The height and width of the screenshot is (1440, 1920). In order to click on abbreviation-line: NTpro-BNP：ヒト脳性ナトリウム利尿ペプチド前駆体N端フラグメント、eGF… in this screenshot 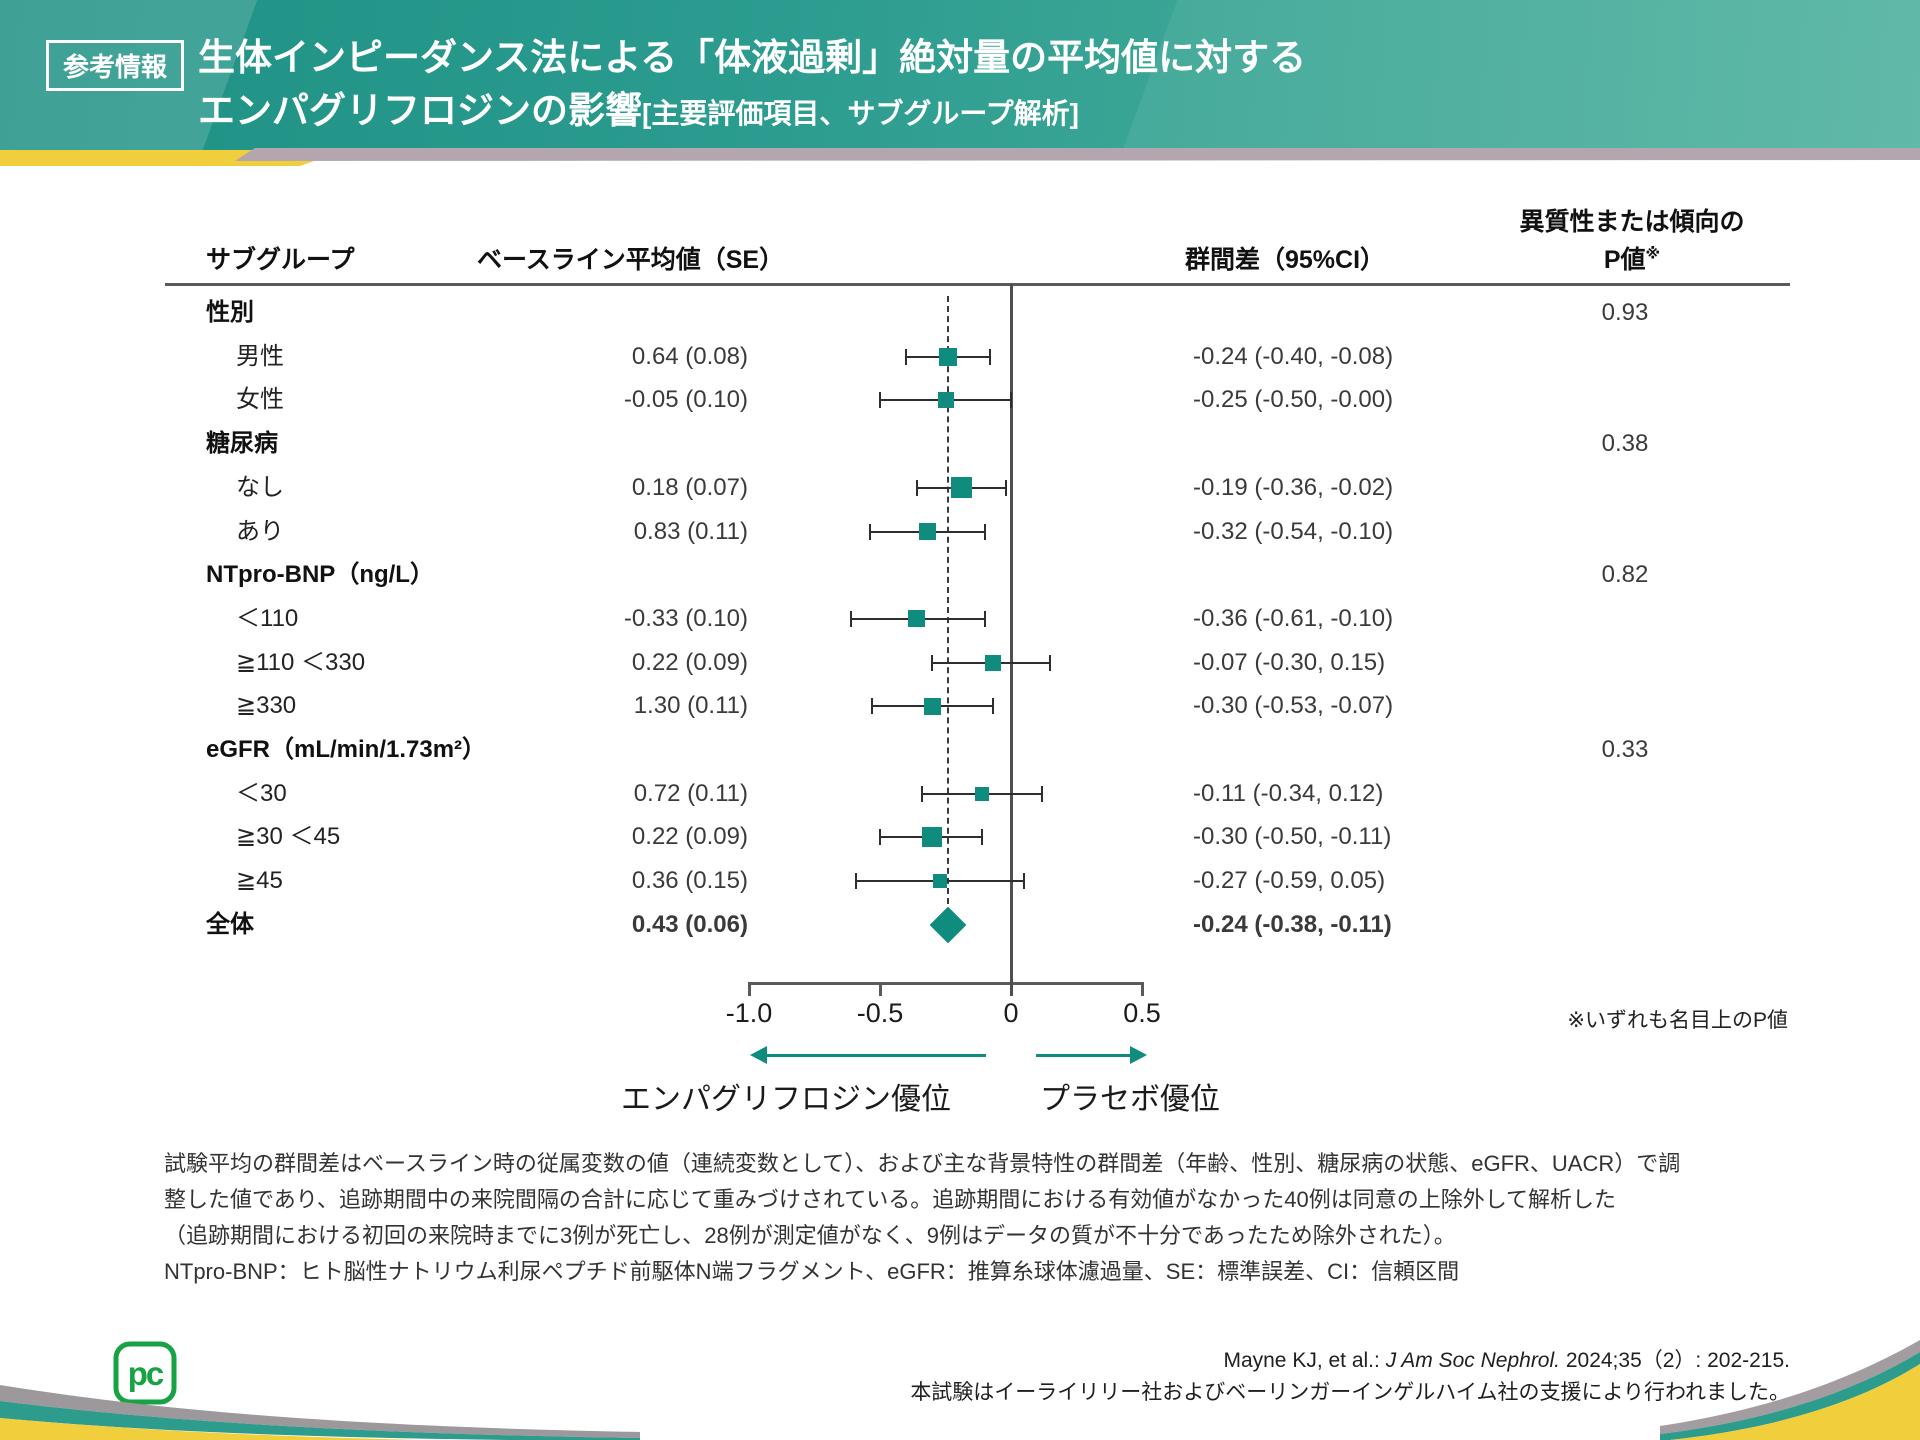, I will do `click(812, 1271)`.